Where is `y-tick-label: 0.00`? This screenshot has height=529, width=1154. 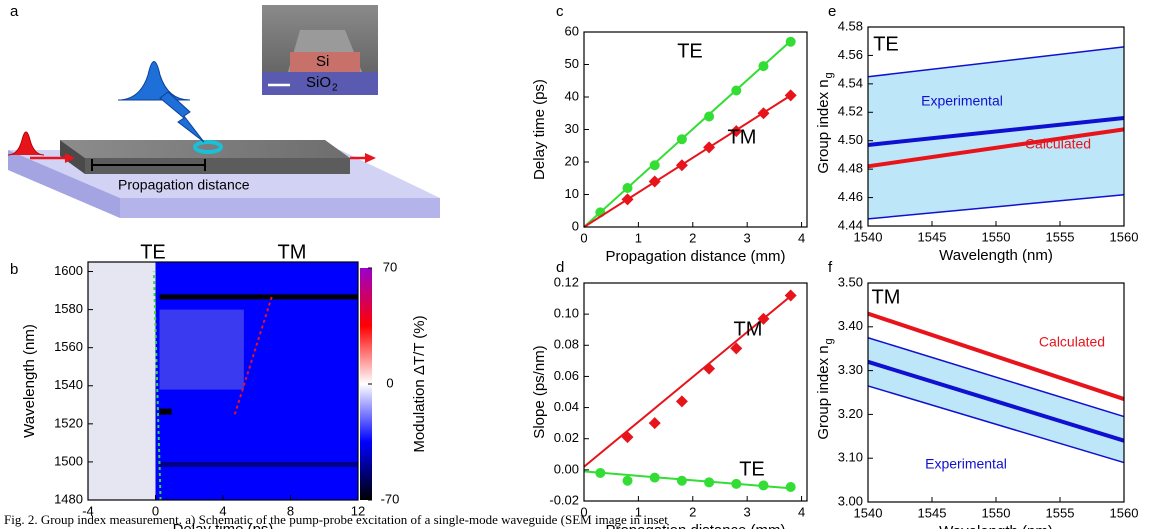 y-tick-label: 0.00 is located at coordinates (566, 468).